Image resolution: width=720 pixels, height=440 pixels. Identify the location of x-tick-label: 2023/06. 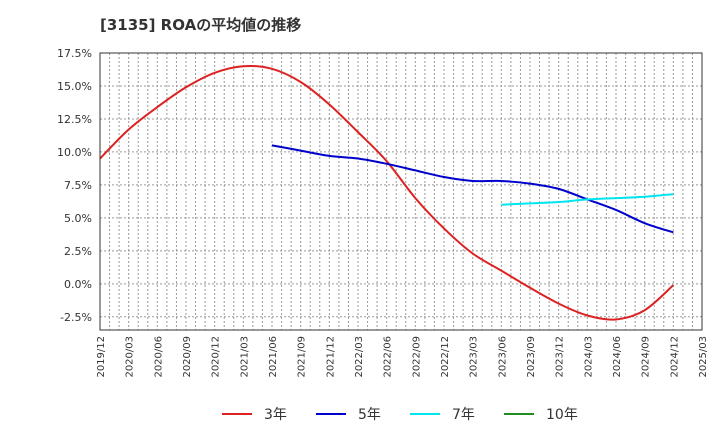
(502, 357).